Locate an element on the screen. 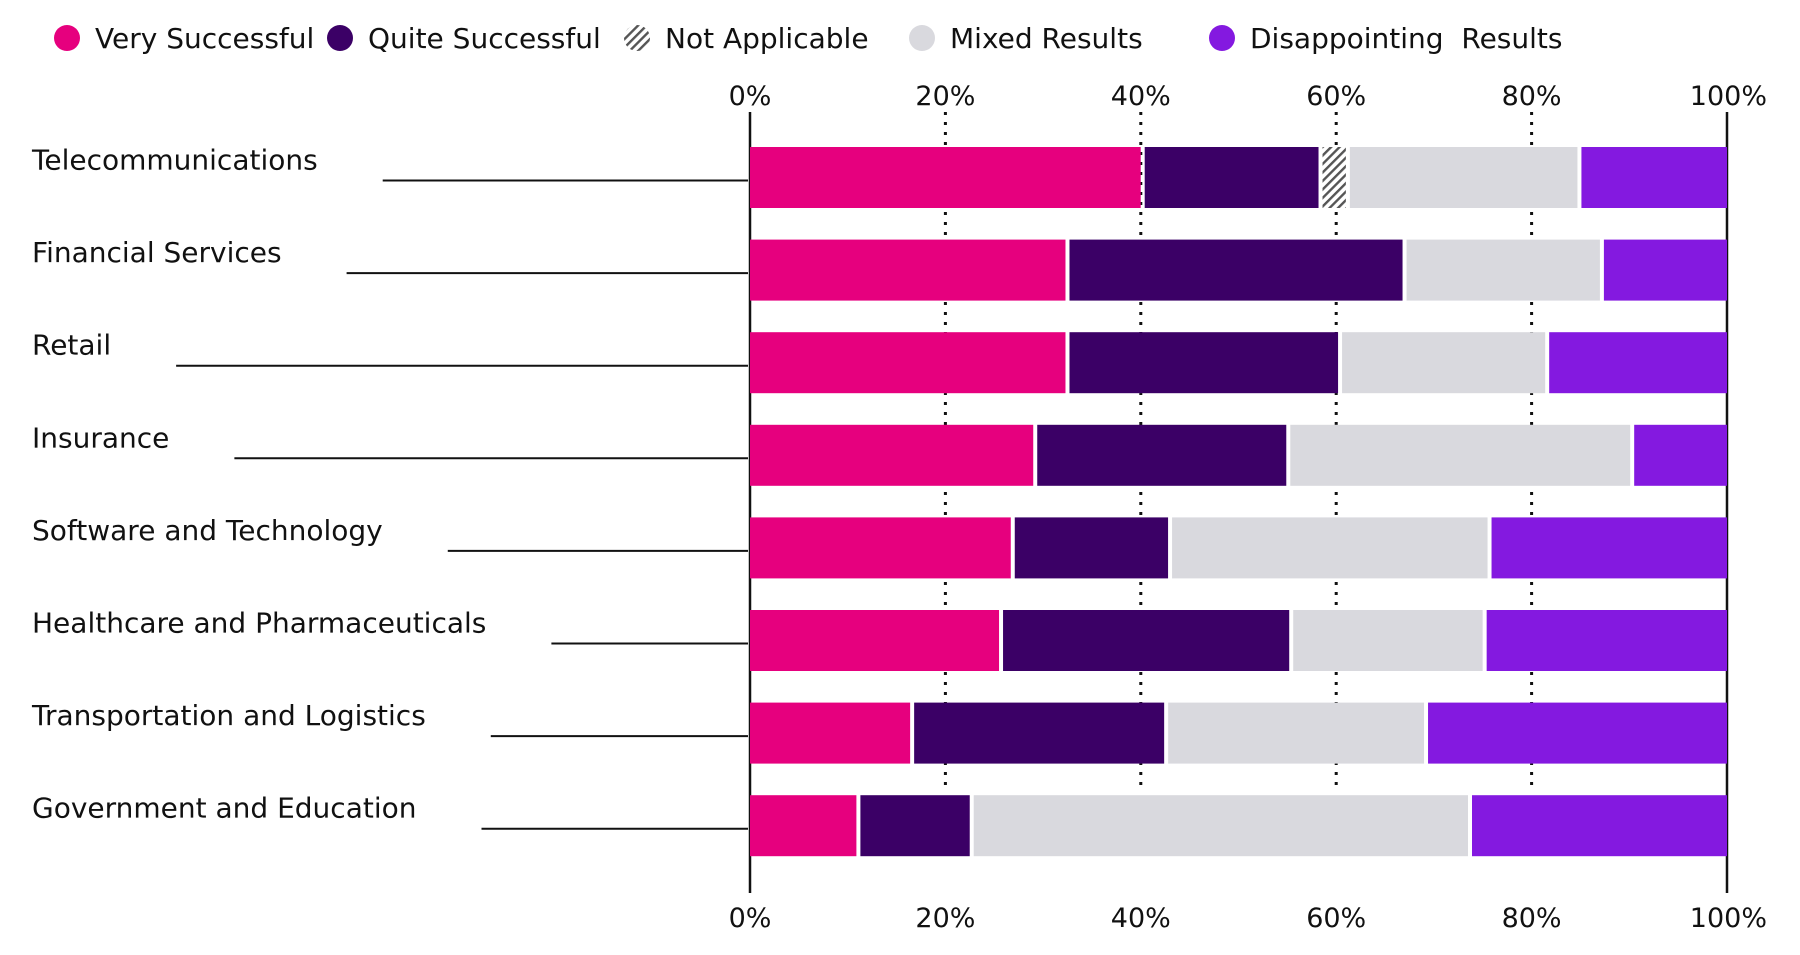 The height and width of the screenshot is (955, 1800). category-label-retail: Retail is located at coordinates (71, 345).